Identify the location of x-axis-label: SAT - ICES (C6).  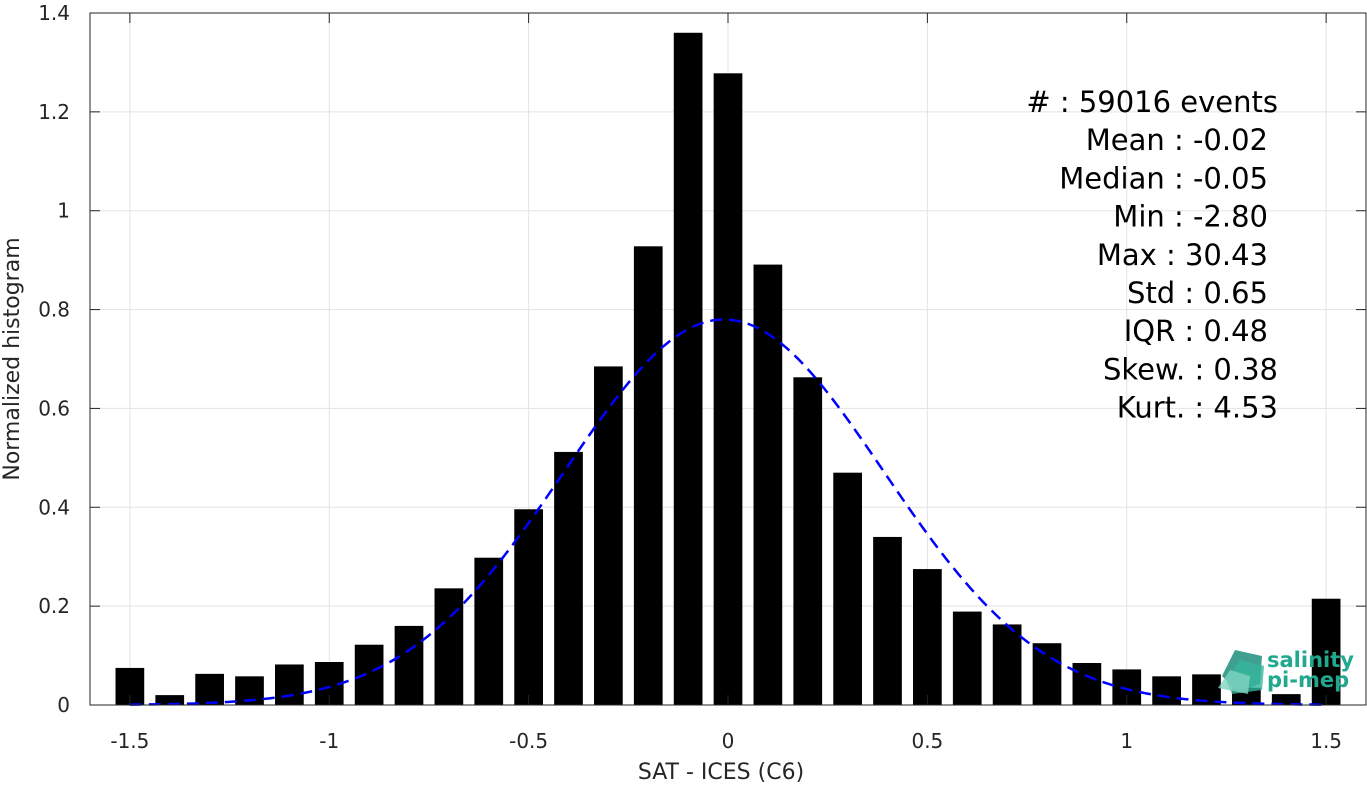
(721, 772).